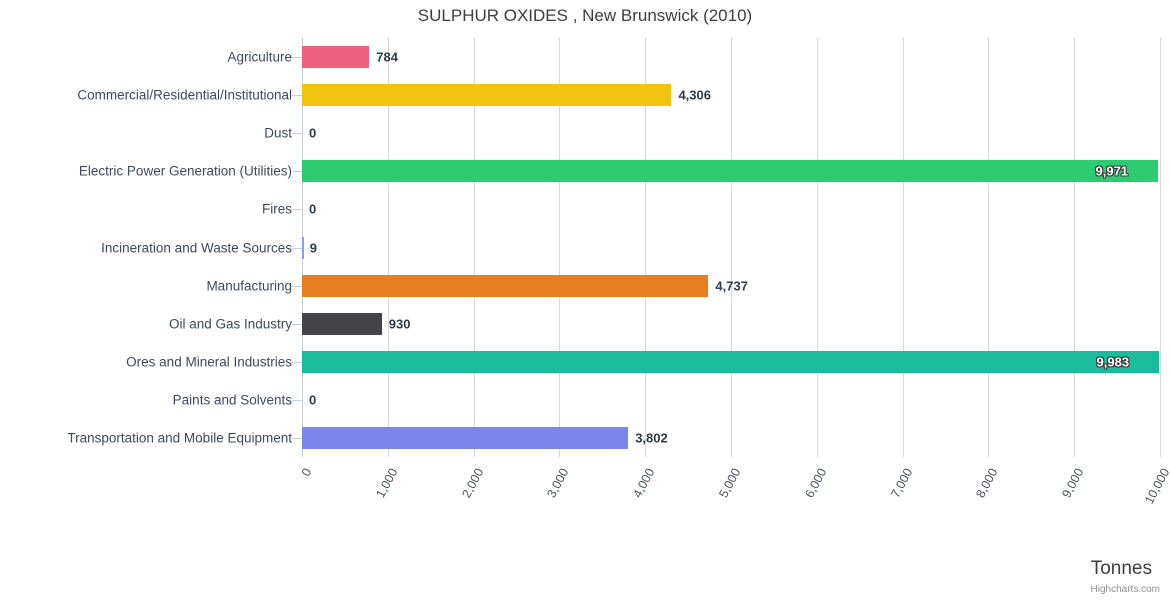 Image resolution: width=1170 pixels, height=600 pixels. What do you see at coordinates (232, 400) in the screenshot?
I see `category-label: Paints and Solvents` at bounding box center [232, 400].